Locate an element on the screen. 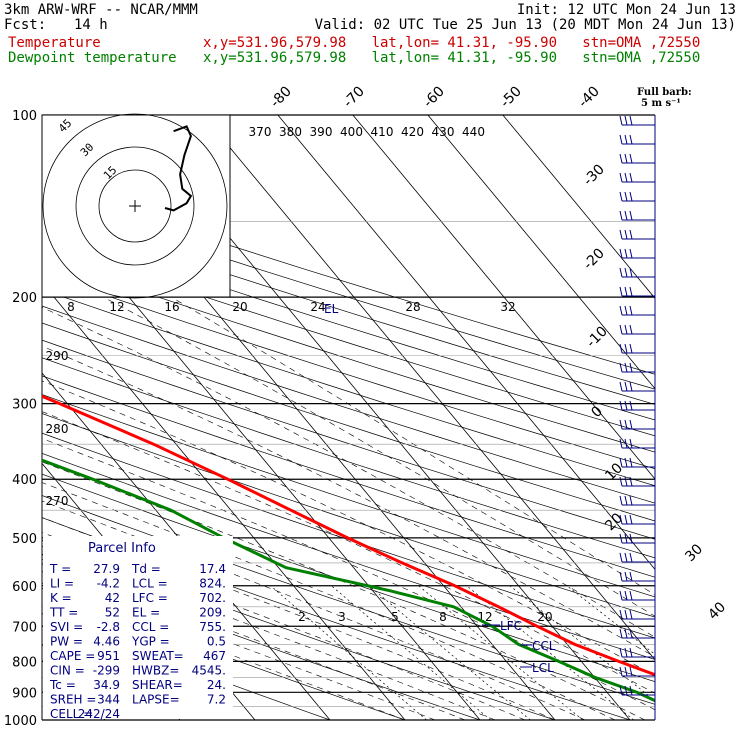  parcel-row-value: 24. is located at coordinates (216, 685).